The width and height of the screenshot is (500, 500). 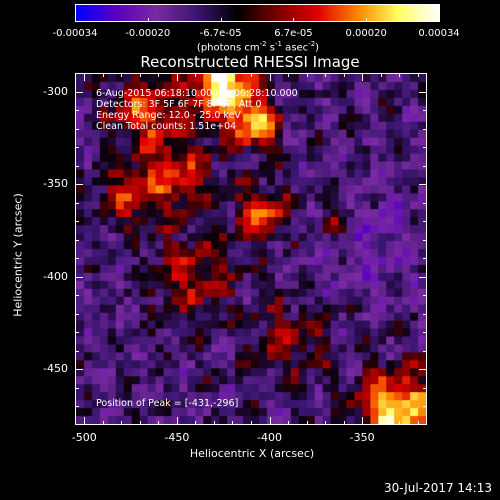 What do you see at coordinates (437, 488) in the screenshot?
I see `timestamp: 30-Jul-2017 14:13` at bounding box center [437, 488].